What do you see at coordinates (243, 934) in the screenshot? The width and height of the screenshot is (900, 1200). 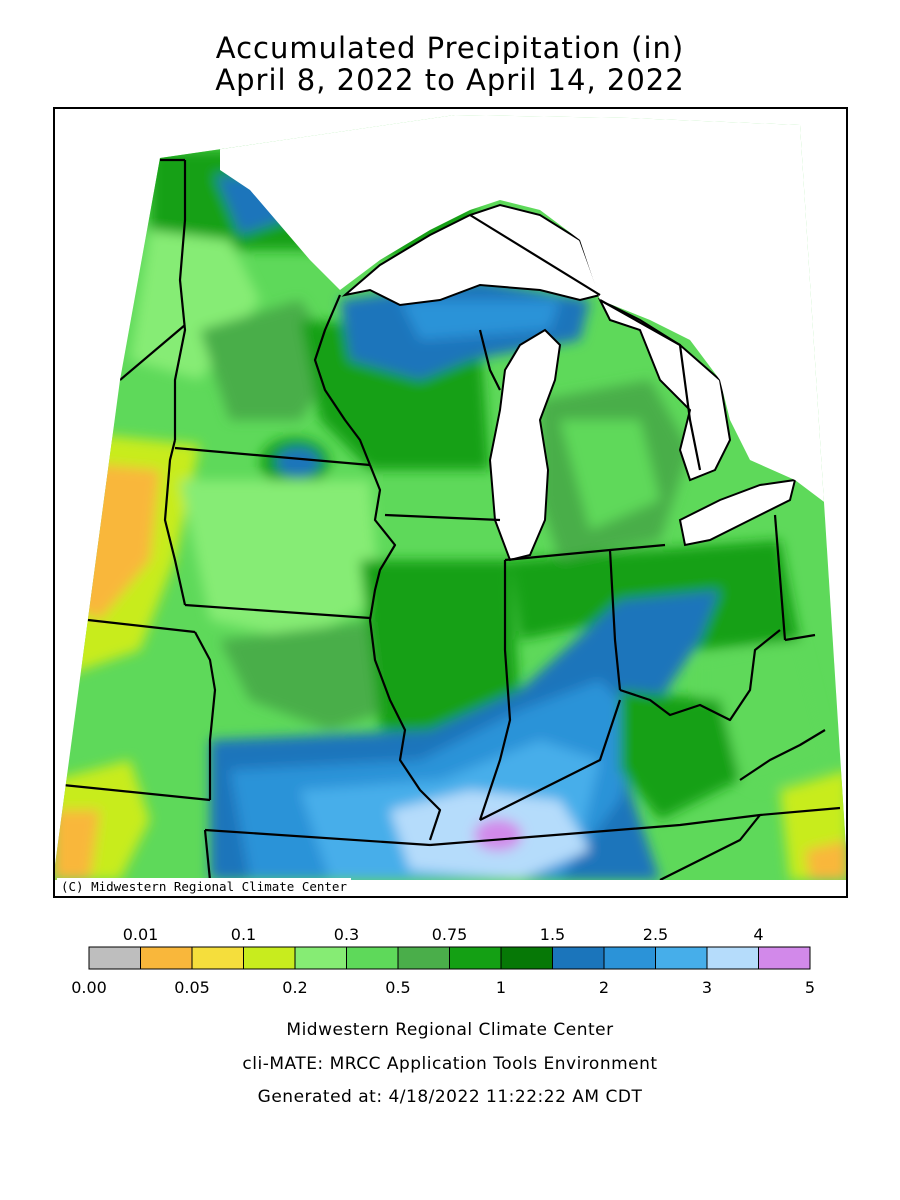 I see `legend-top-label: 0.1` at bounding box center [243, 934].